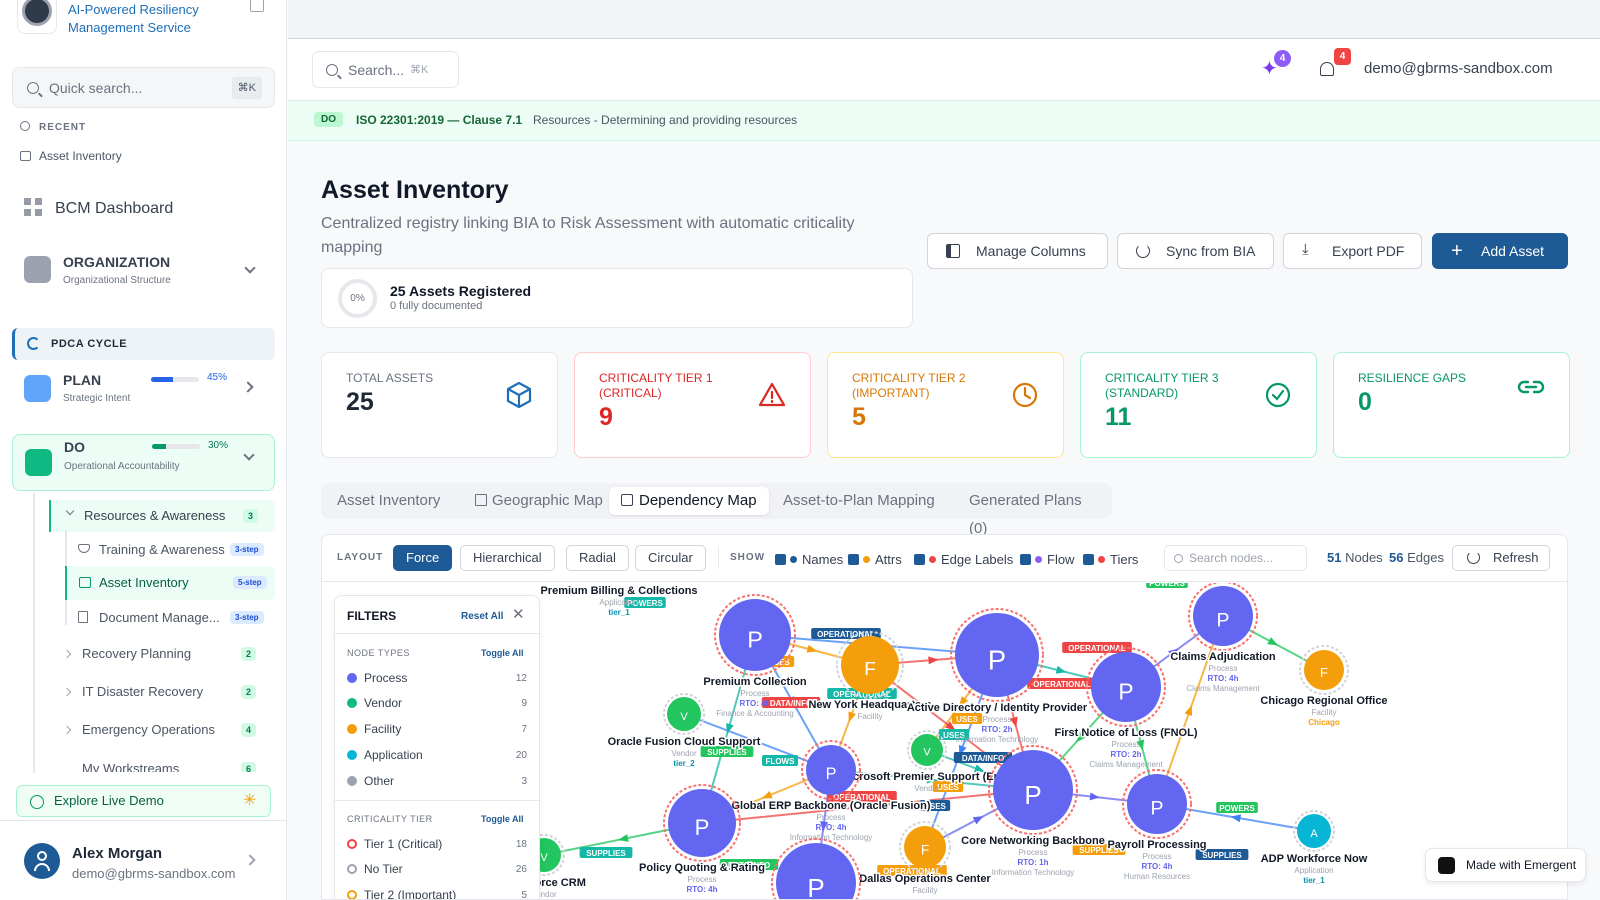 Image resolution: width=1600 pixels, height=900 pixels. Describe the element at coordinates (869, 705) in the screenshot. I see `node-name: New York Headquarters` at that location.